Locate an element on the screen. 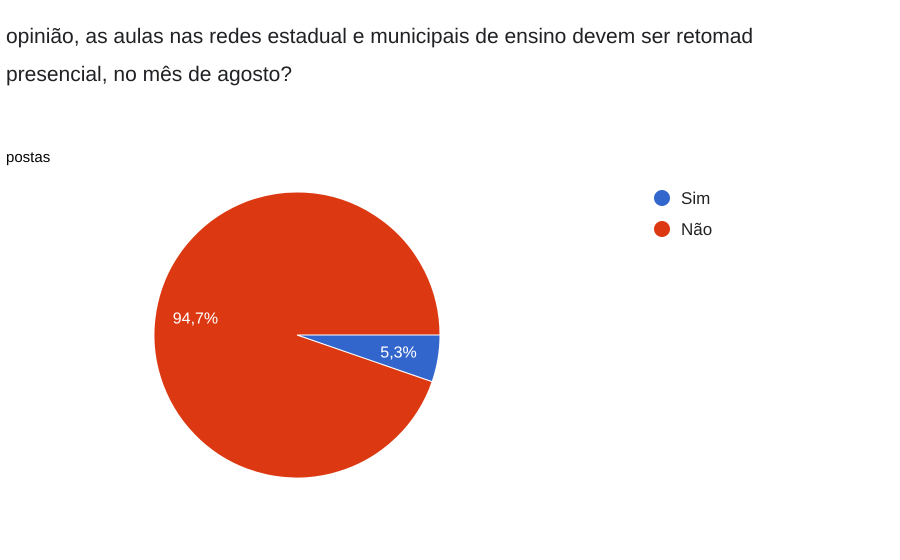  legend-label: Não is located at coordinates (696, 229).